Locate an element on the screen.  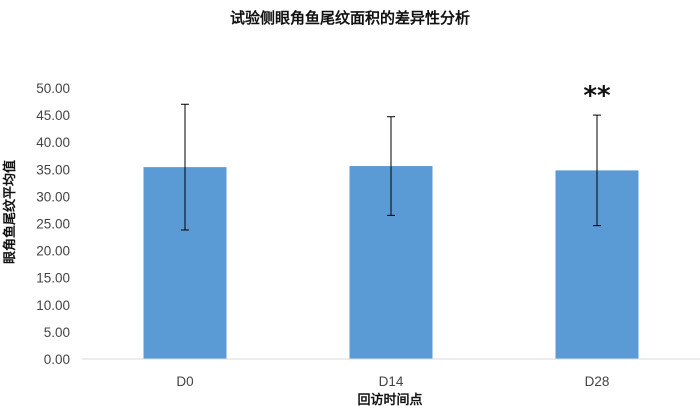
x-axis-ticks: D0 D14 D28 is located at coordinates (392, 381).